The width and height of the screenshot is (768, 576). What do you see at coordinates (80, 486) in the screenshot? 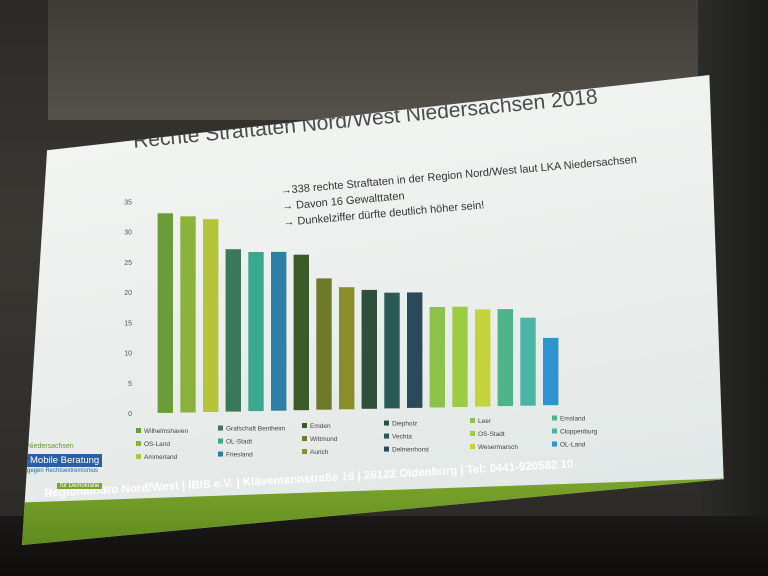
I see `logo-line: für Demokratie` at bounding box center [80, 486].